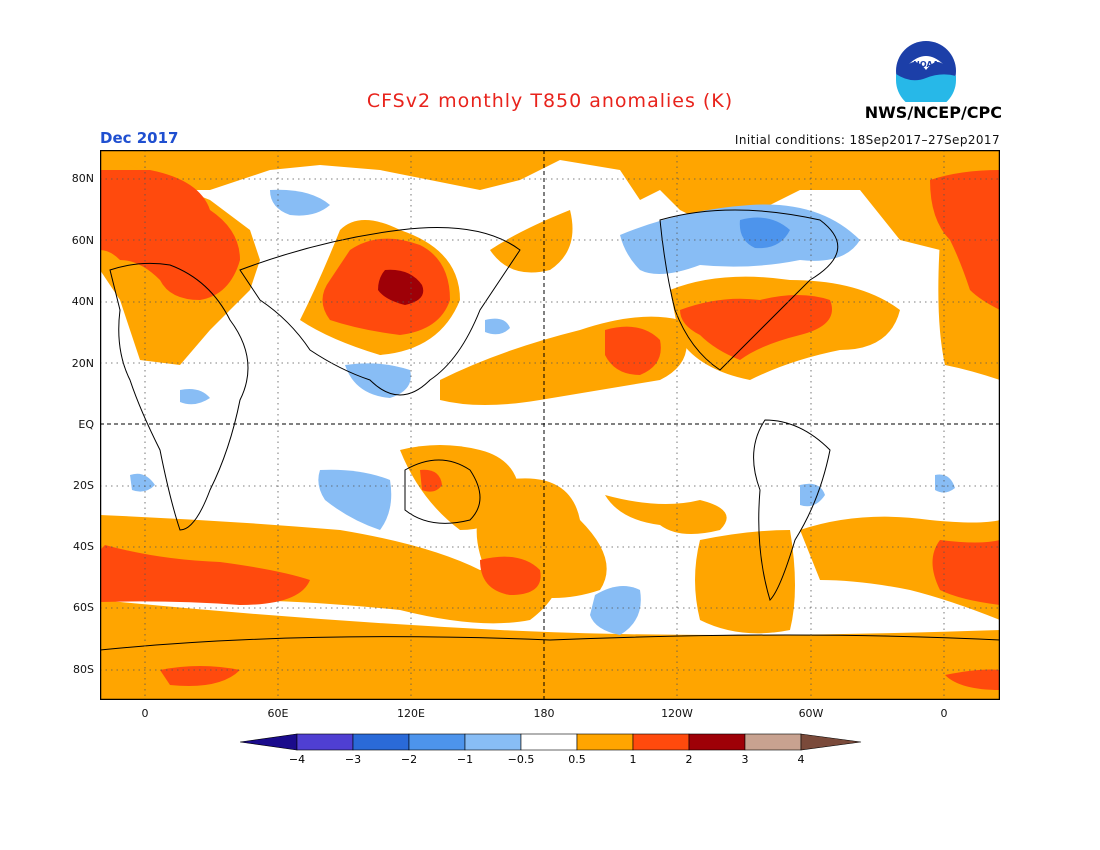  What do you see at coordinates (82, 240) in the screenshot?
I see `lat-label-60n: 60N` at bounding box center [82, 240].